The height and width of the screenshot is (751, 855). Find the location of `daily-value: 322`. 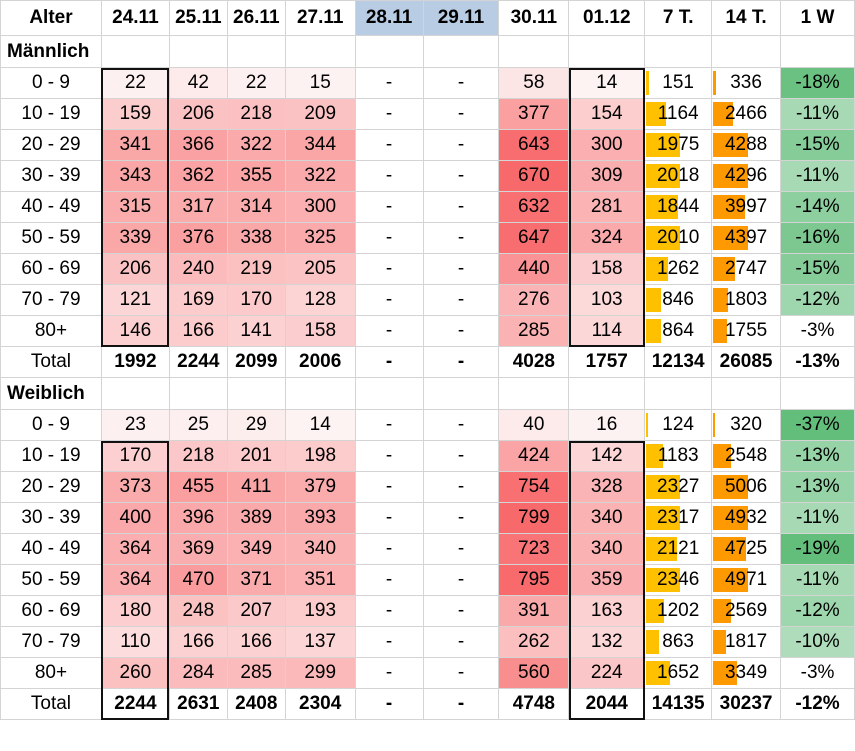

daily-value: 322 is located at coordinates (320, 176).